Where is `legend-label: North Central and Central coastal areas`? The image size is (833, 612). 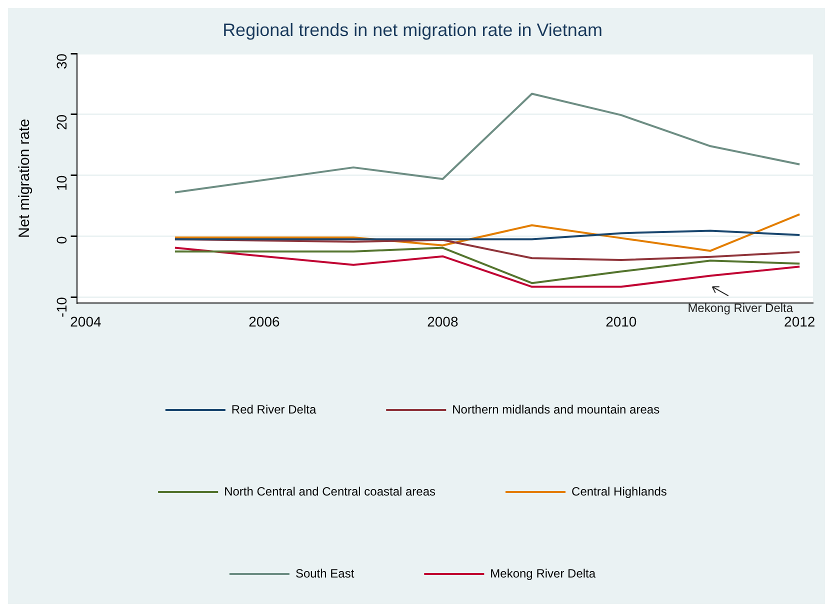 legend-label: North Central and Central coastal areas is located at coordinates (330, 491).